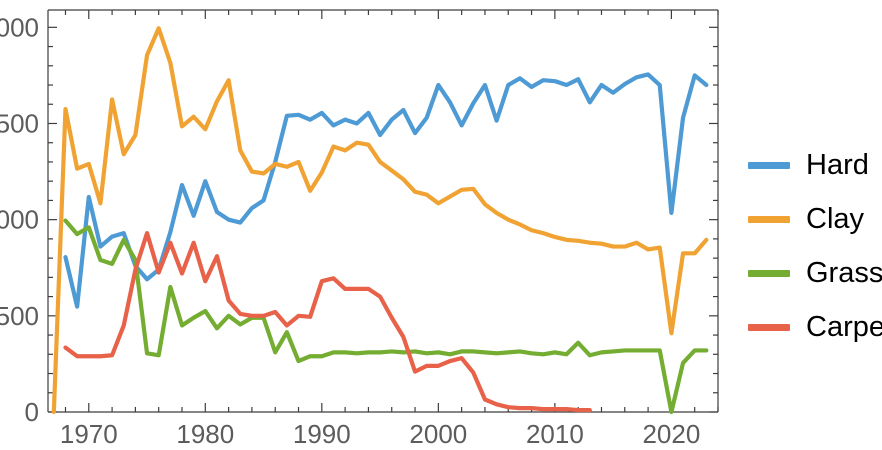 Image resolution: width=882 pixels, height=450 pixels. Describe the element at coordinates (438, 434) in the screenshot. I see `x-tick-label: 2000` at that location.